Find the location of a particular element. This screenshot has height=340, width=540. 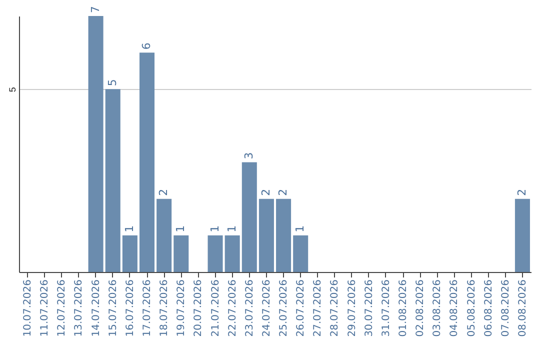

x-tick-label: 11.07.2026 is located at coordinates (45, 308).